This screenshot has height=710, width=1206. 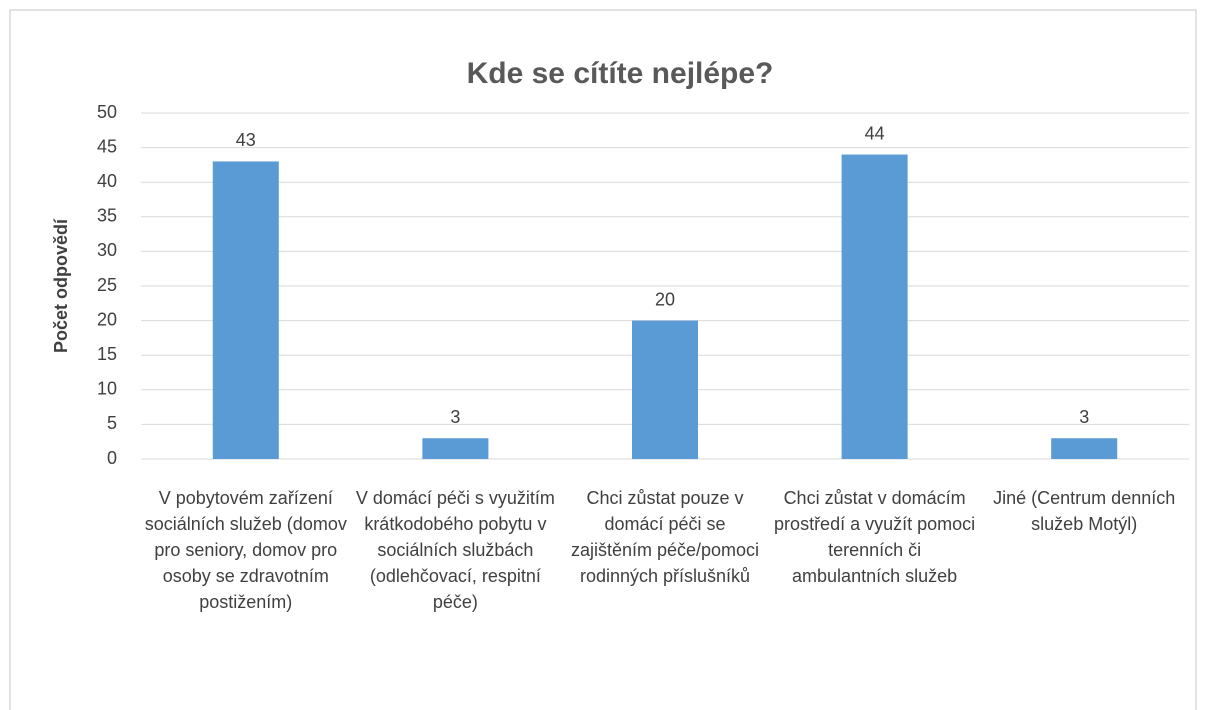 What do you see at coordinates (107, 354) in the screenshot?
I see `y-tick-label: 15` at bounding box center [107, 354].